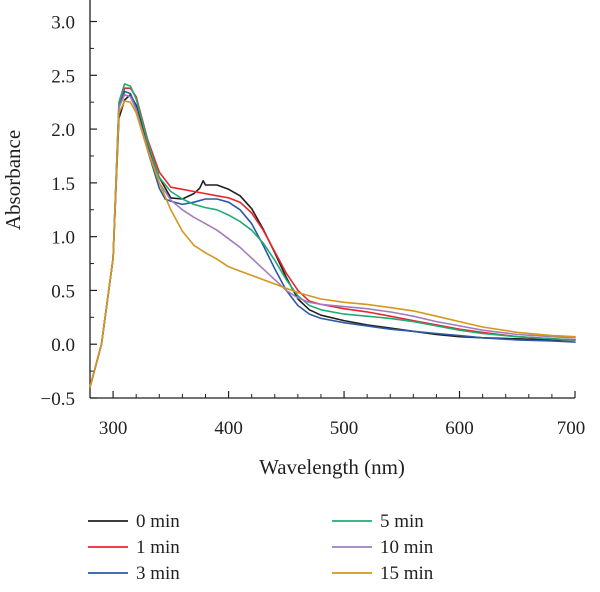 The width and height of the screenshot is (600, 592). I want to click on x-axis-ticks: 300 400 500 600 700, so click(337, 415).